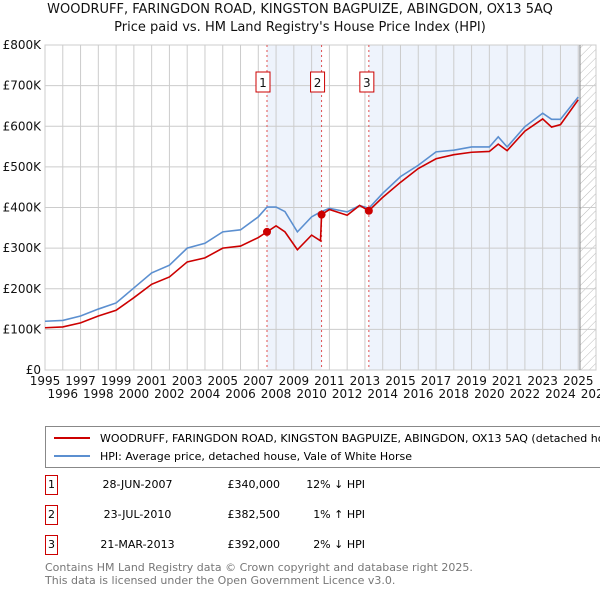 The image size is (600, 590). I want to click on transaction-date: 23-JUL-2010, so click(137, 514).